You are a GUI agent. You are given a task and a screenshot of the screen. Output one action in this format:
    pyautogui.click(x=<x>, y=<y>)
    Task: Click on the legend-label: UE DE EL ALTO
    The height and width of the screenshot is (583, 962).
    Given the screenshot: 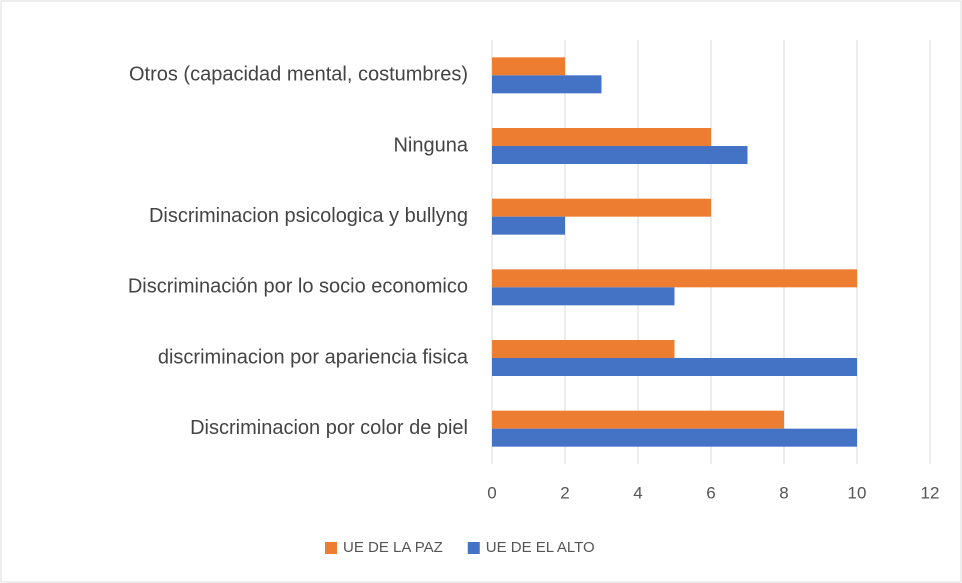 What is the action you would take?
    pyautogui.click(x=540, y=547)
    